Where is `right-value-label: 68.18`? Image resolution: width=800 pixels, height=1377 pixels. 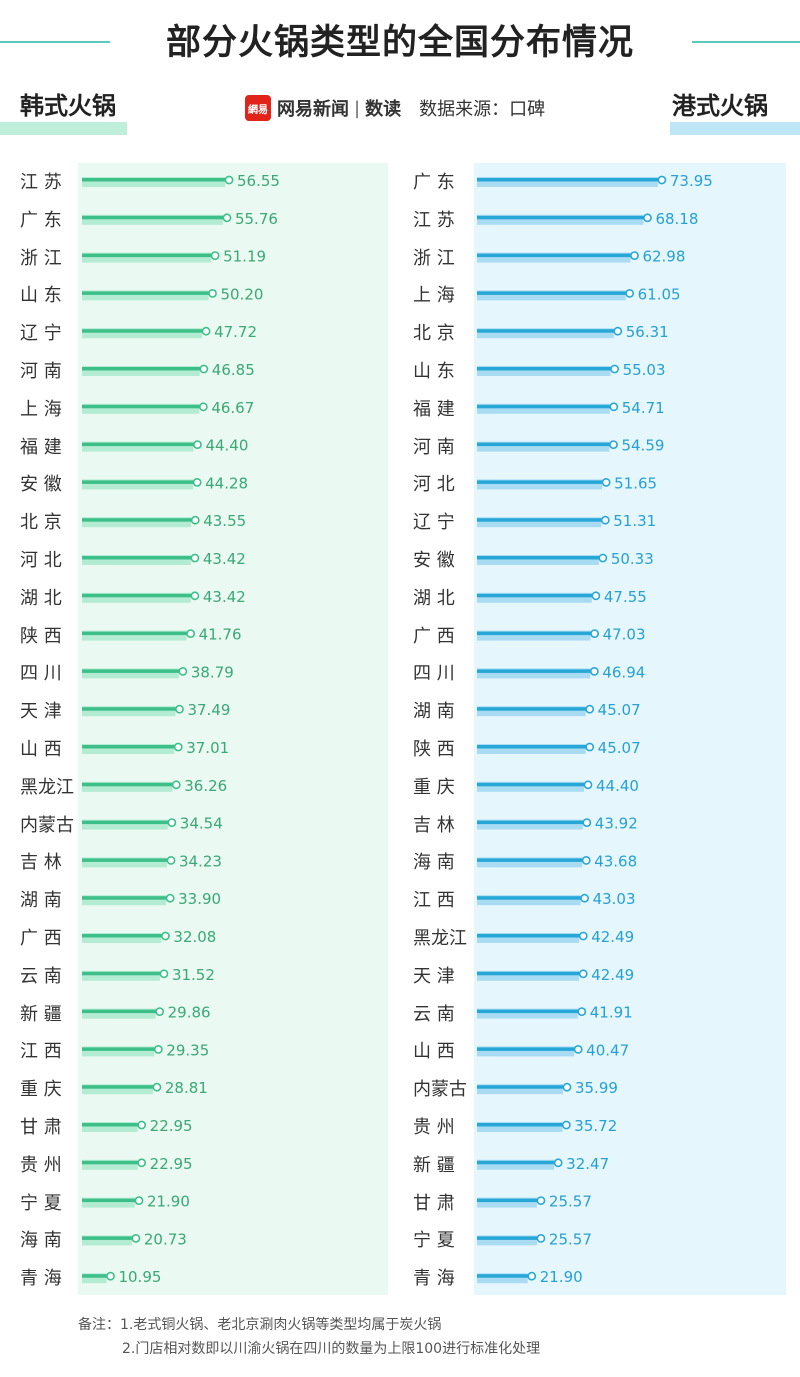 right-value-label: 68.18 is located at coordinates (676, 219).